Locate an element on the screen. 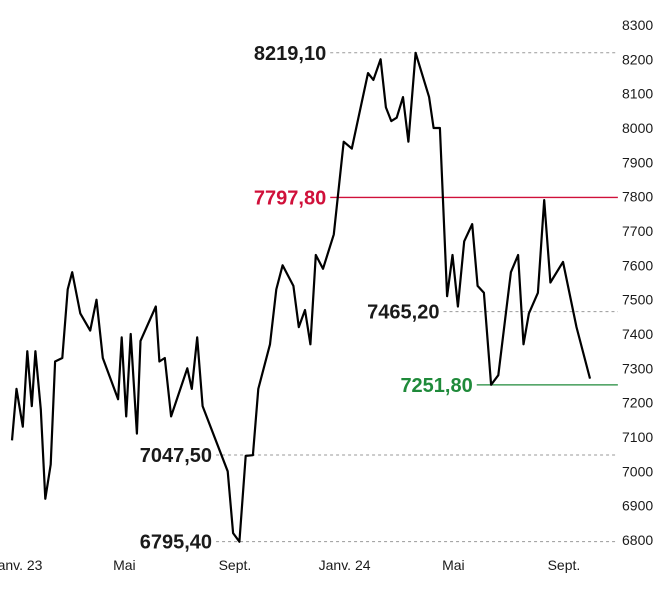  y-tick-label: 7600 is located at coordinates (637, 265).